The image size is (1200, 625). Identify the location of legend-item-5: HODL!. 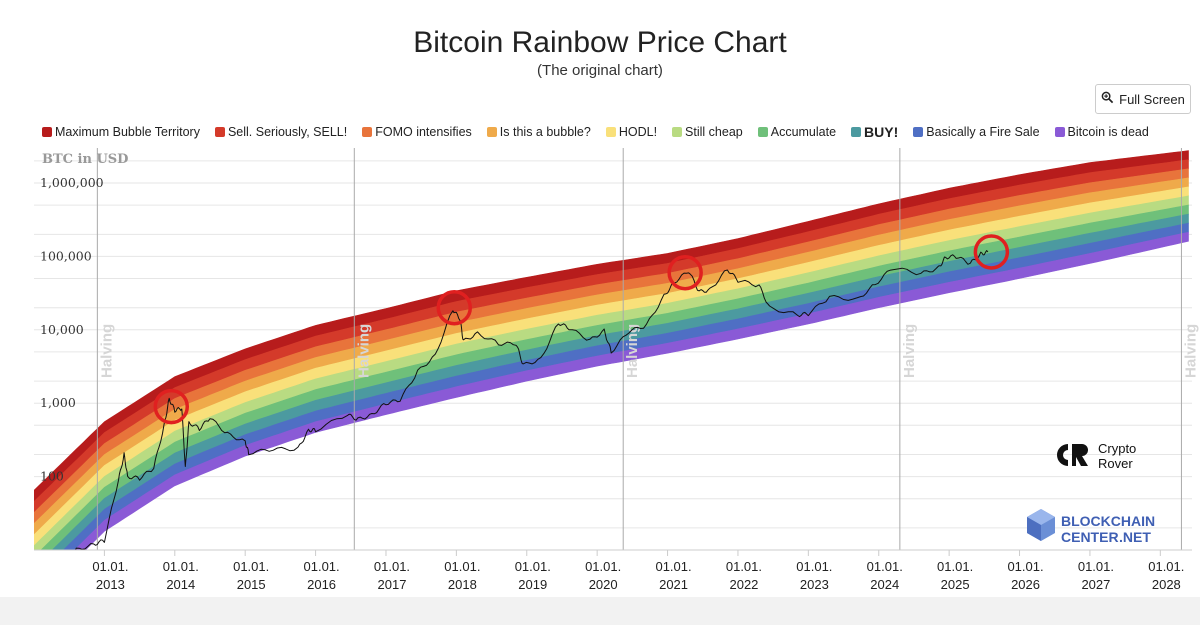
(631, 132).